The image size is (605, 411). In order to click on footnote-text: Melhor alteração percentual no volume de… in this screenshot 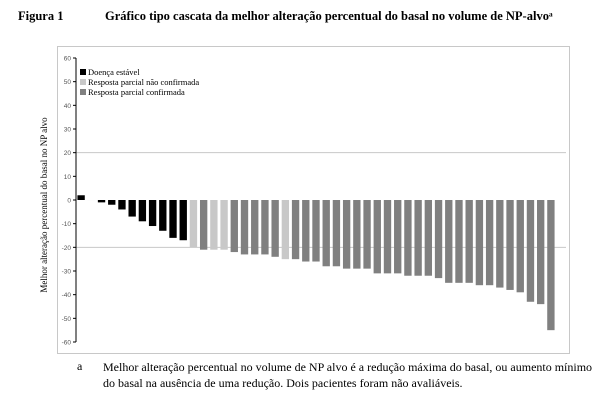, I will do `click(348, 375)`.